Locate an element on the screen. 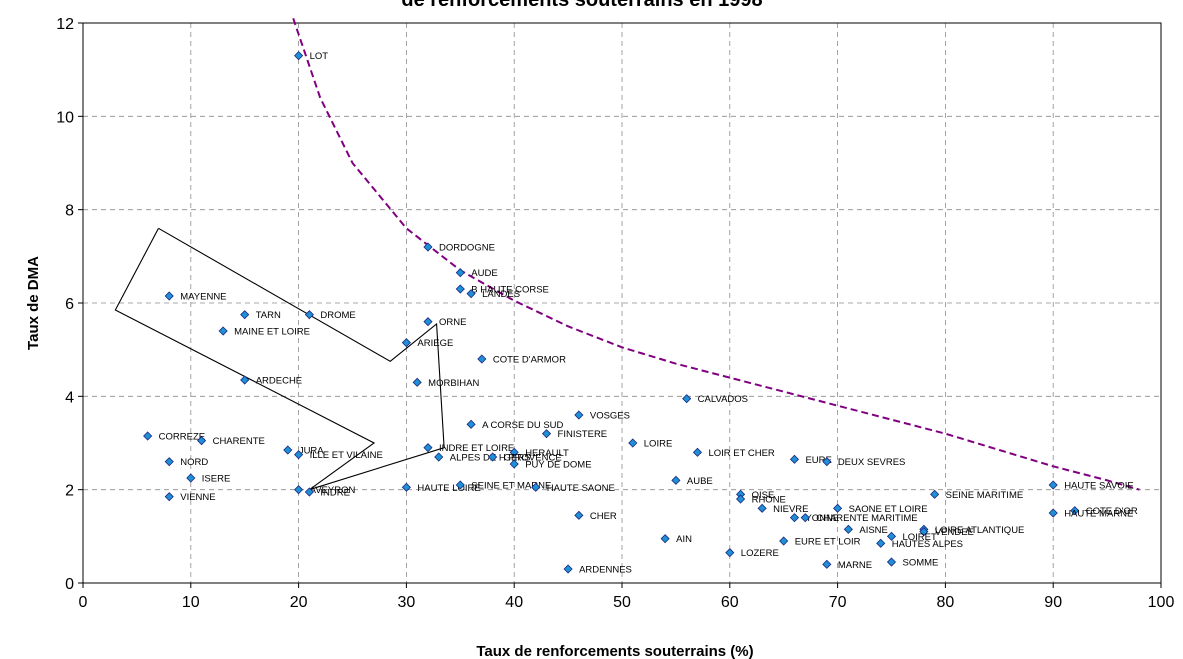 This screenshot has width=1183, height=659. point-label: ARDECHE is located at coordinates (279, 381).